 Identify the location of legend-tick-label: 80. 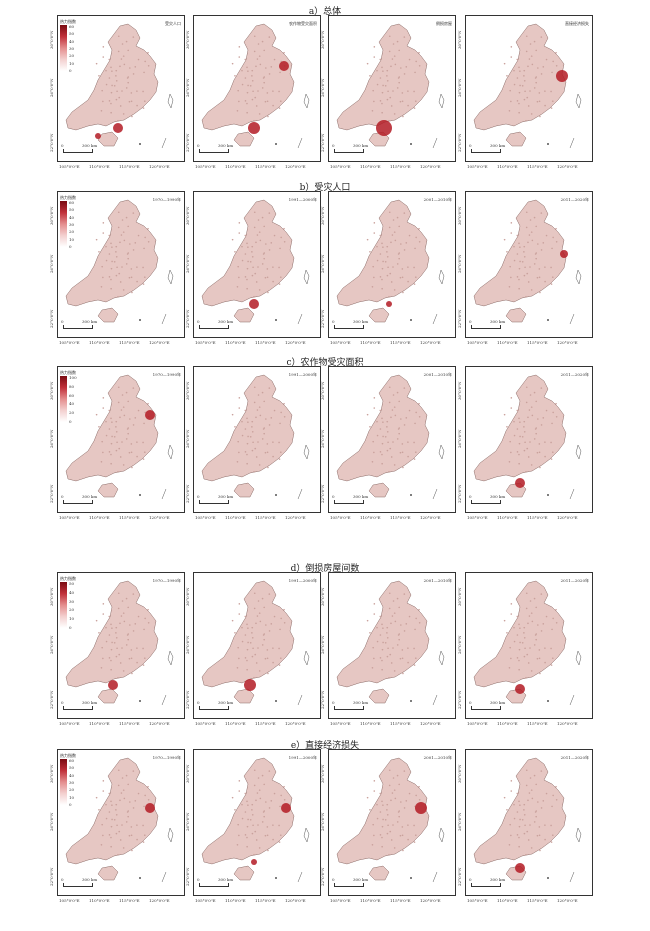
(72, 386).